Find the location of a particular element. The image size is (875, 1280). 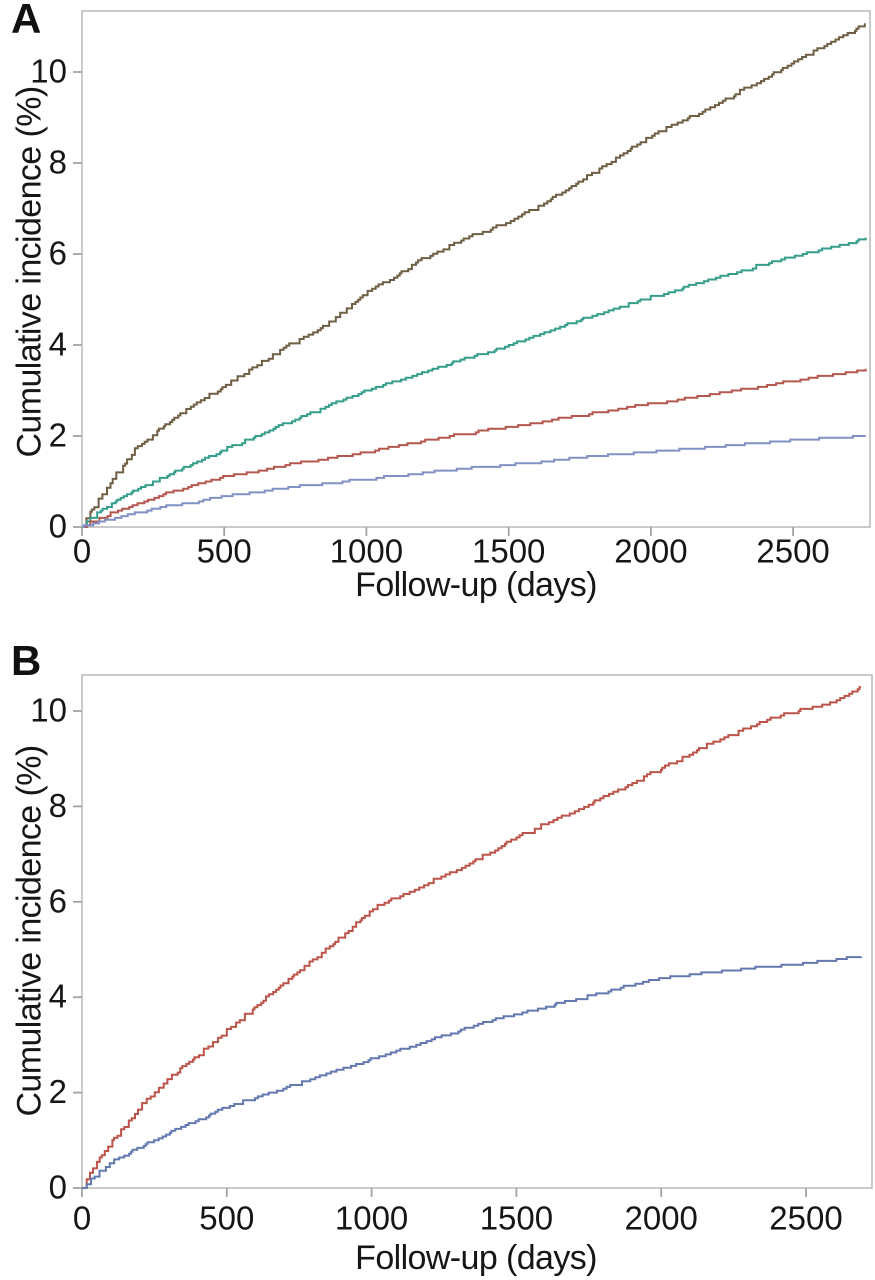

panel-a-letter: A is located at coordinates (26, 21).